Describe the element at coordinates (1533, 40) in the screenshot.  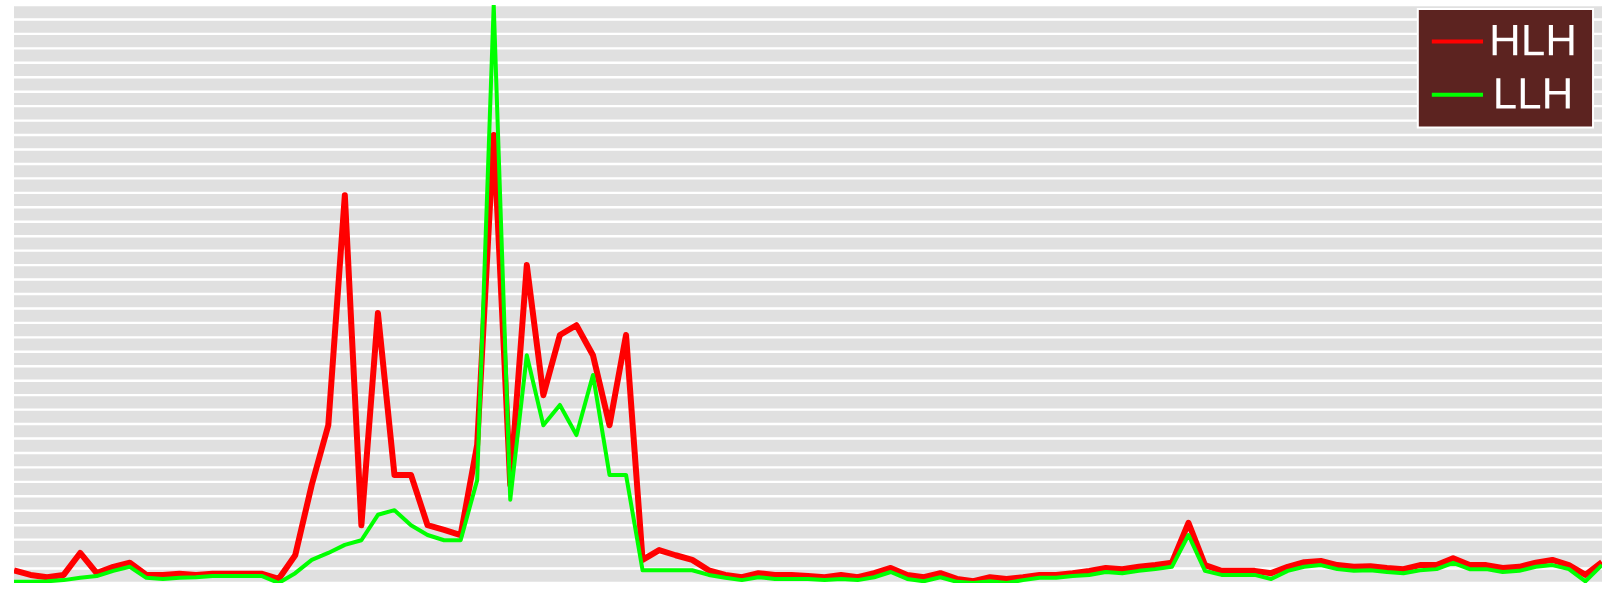
I see `legend-label: HLH` at that location.